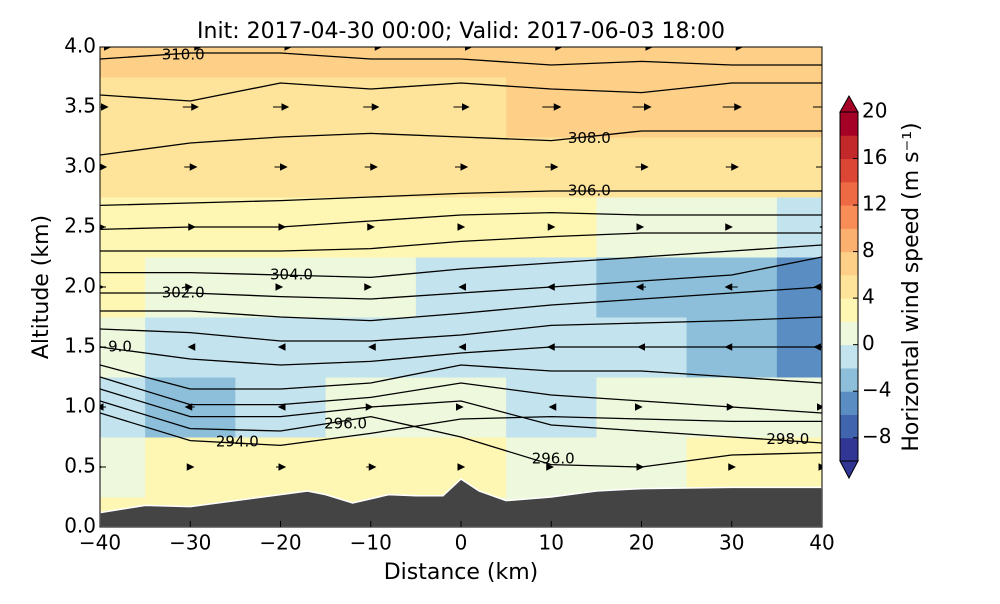  What do you see at coordinates (868, 250) in the screenshot?
I see `colorbar-tick-label: 8` at bounding box center [868, 250].